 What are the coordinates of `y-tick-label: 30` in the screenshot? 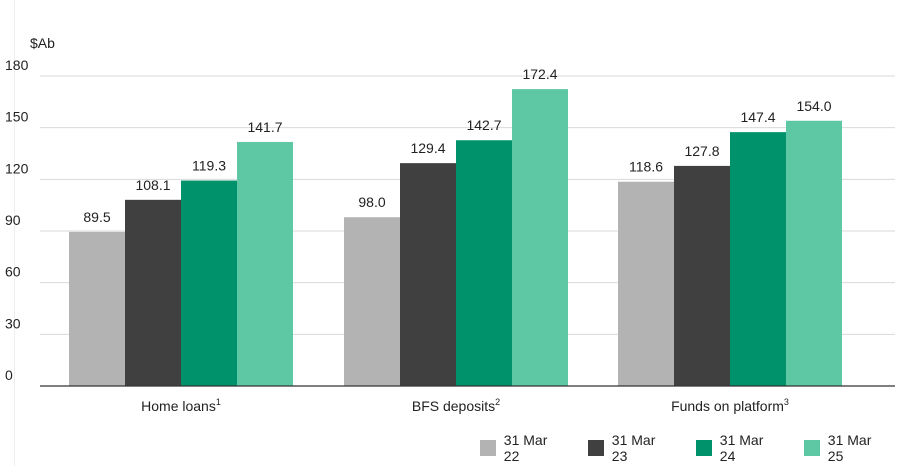 It's located at (13, 323).